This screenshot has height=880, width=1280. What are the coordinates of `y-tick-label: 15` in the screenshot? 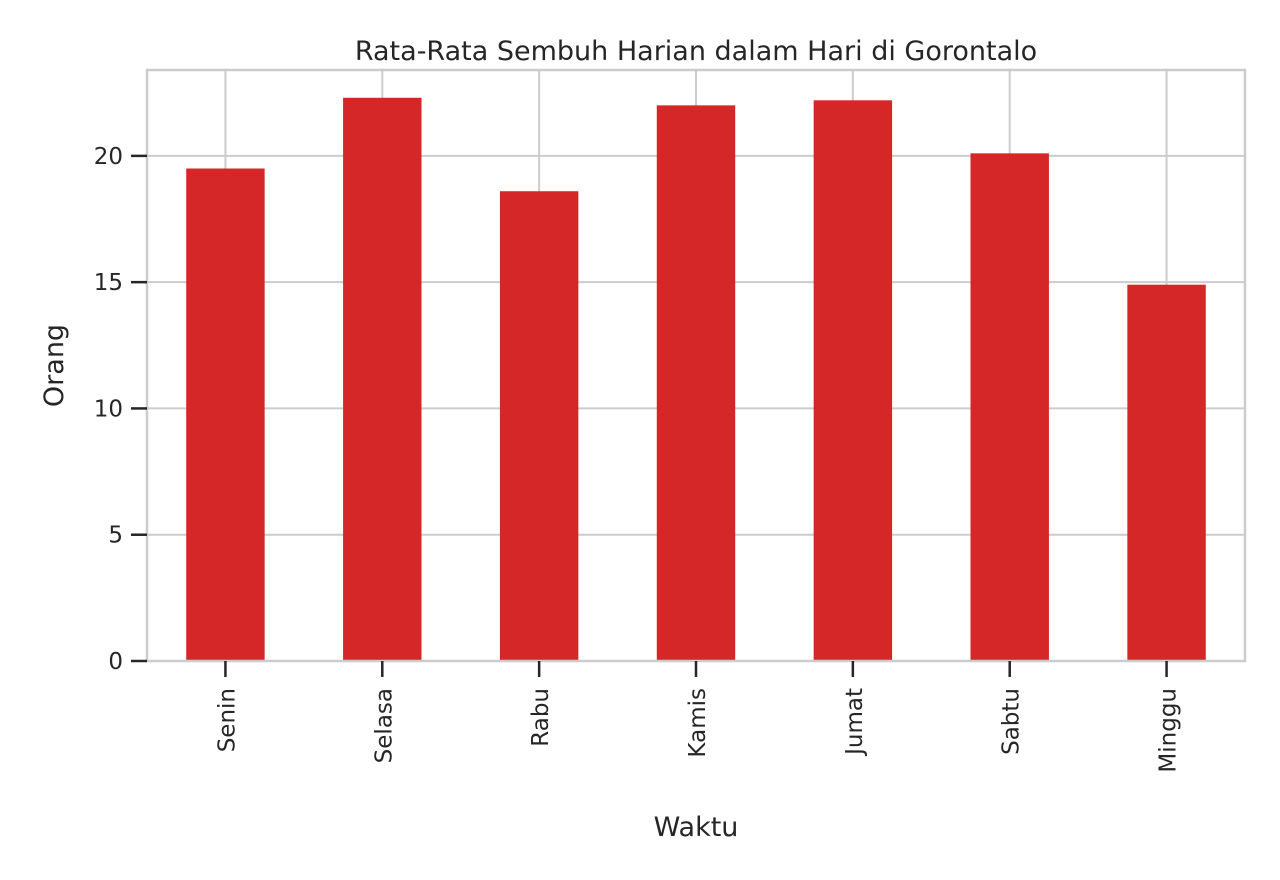 It's located at (108, 283).